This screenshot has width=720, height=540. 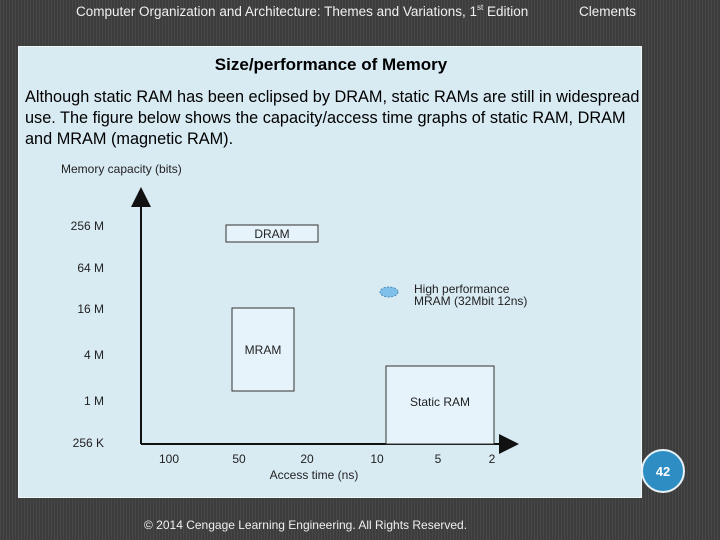 What do you see at coordinates (88, 443) in the screenshot?
I see `y-tick-label: 256 K` at bounding box center [88, 443].